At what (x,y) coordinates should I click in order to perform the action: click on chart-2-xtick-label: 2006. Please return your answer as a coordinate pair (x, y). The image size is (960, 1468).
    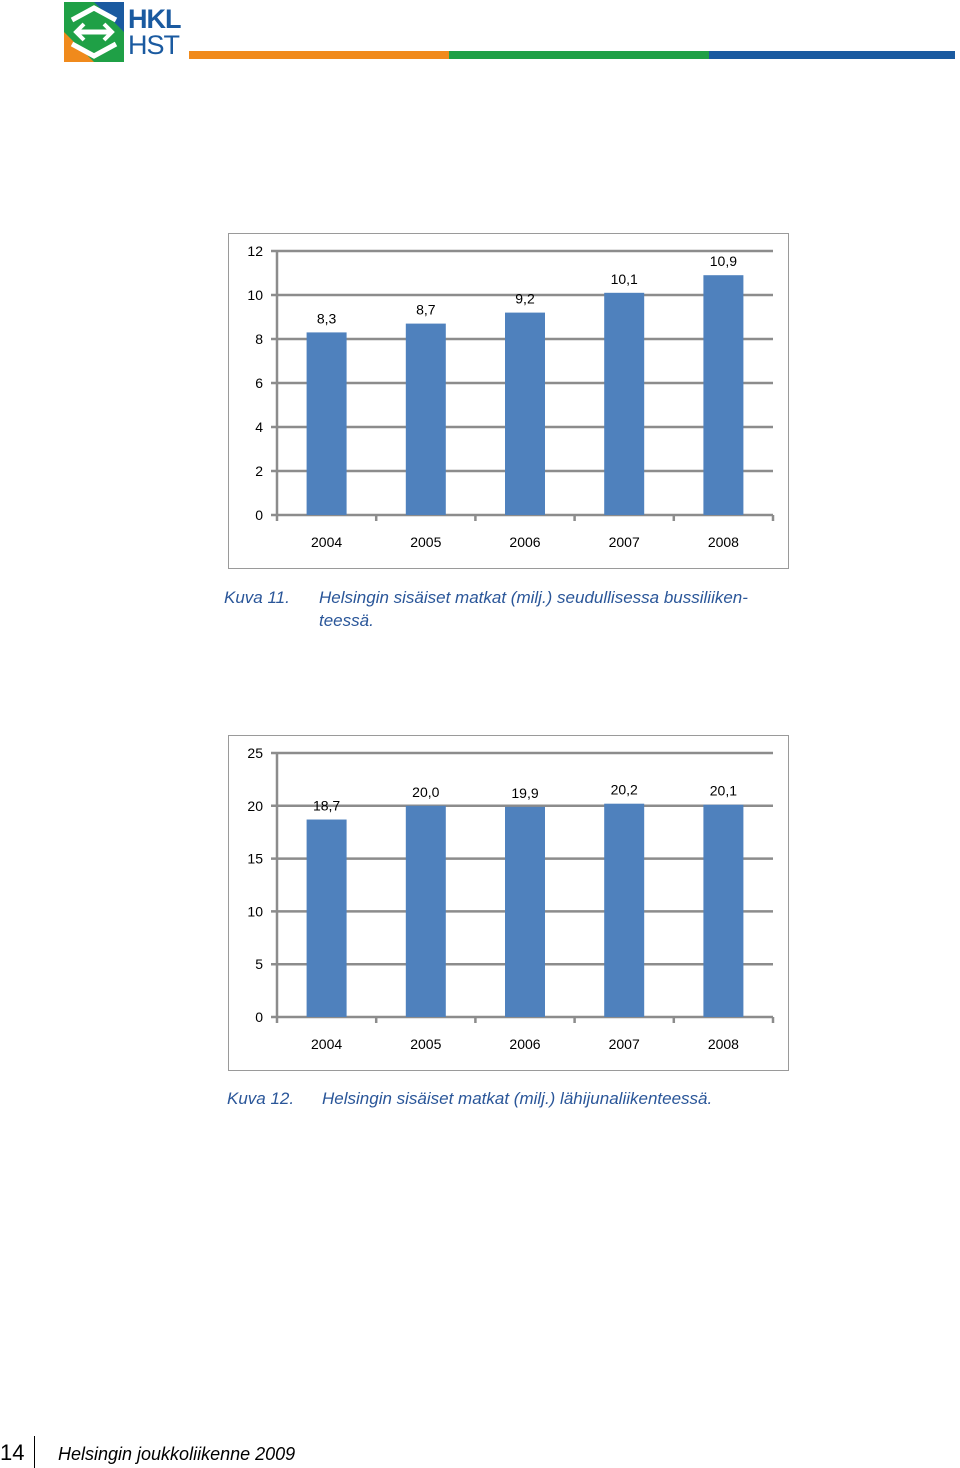
    Looking at the image, I should click on (524, 1044).